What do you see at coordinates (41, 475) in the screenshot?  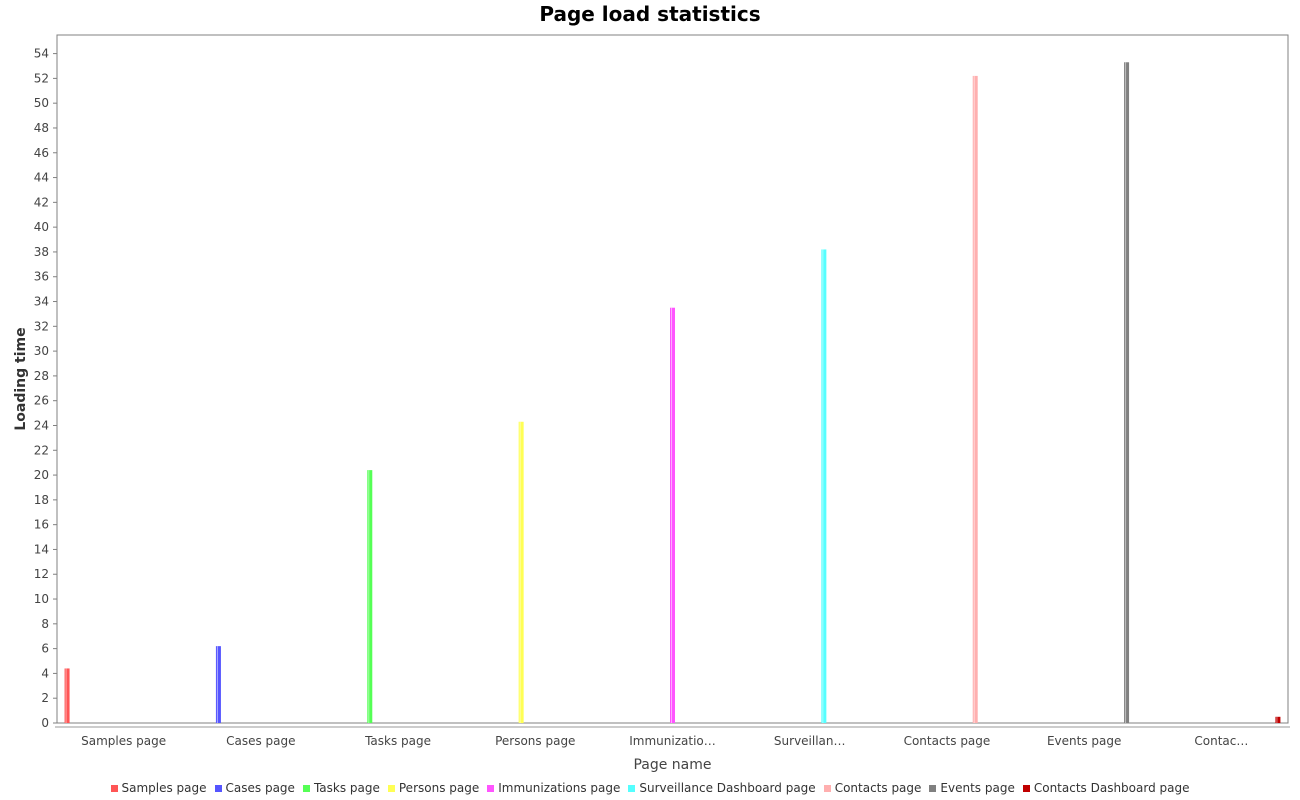 I see `y-tick-label: 20` at bounding box center [41, 475].